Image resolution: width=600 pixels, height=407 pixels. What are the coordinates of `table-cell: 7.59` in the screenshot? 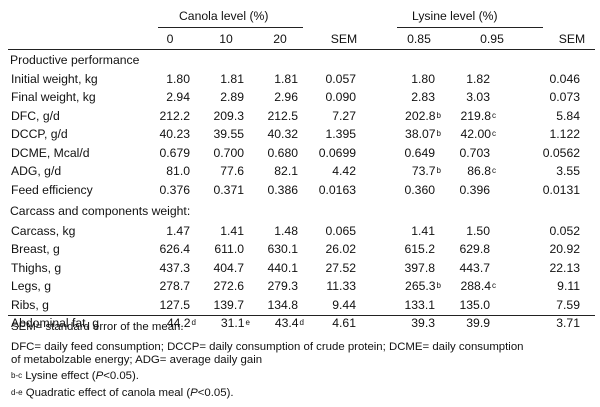 It's located at (545, 305).